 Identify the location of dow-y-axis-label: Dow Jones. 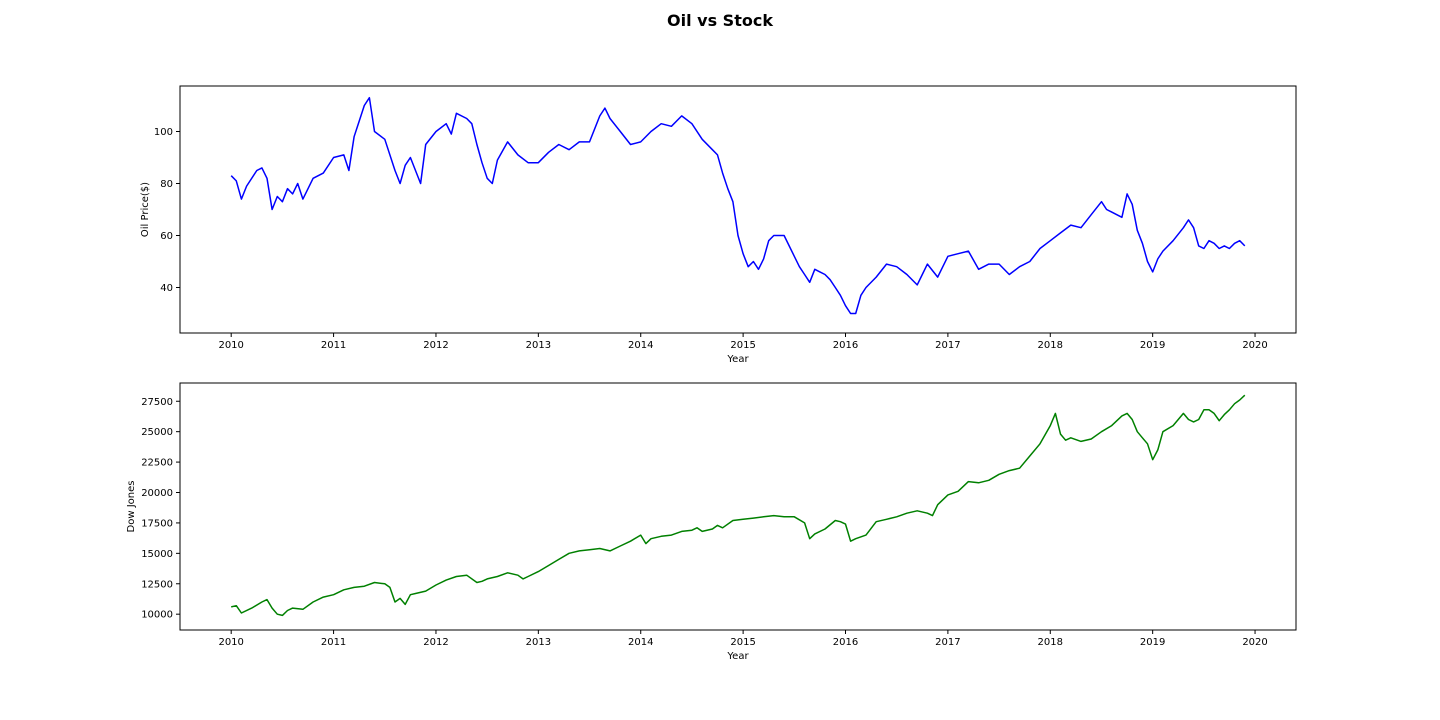
(131, 507).